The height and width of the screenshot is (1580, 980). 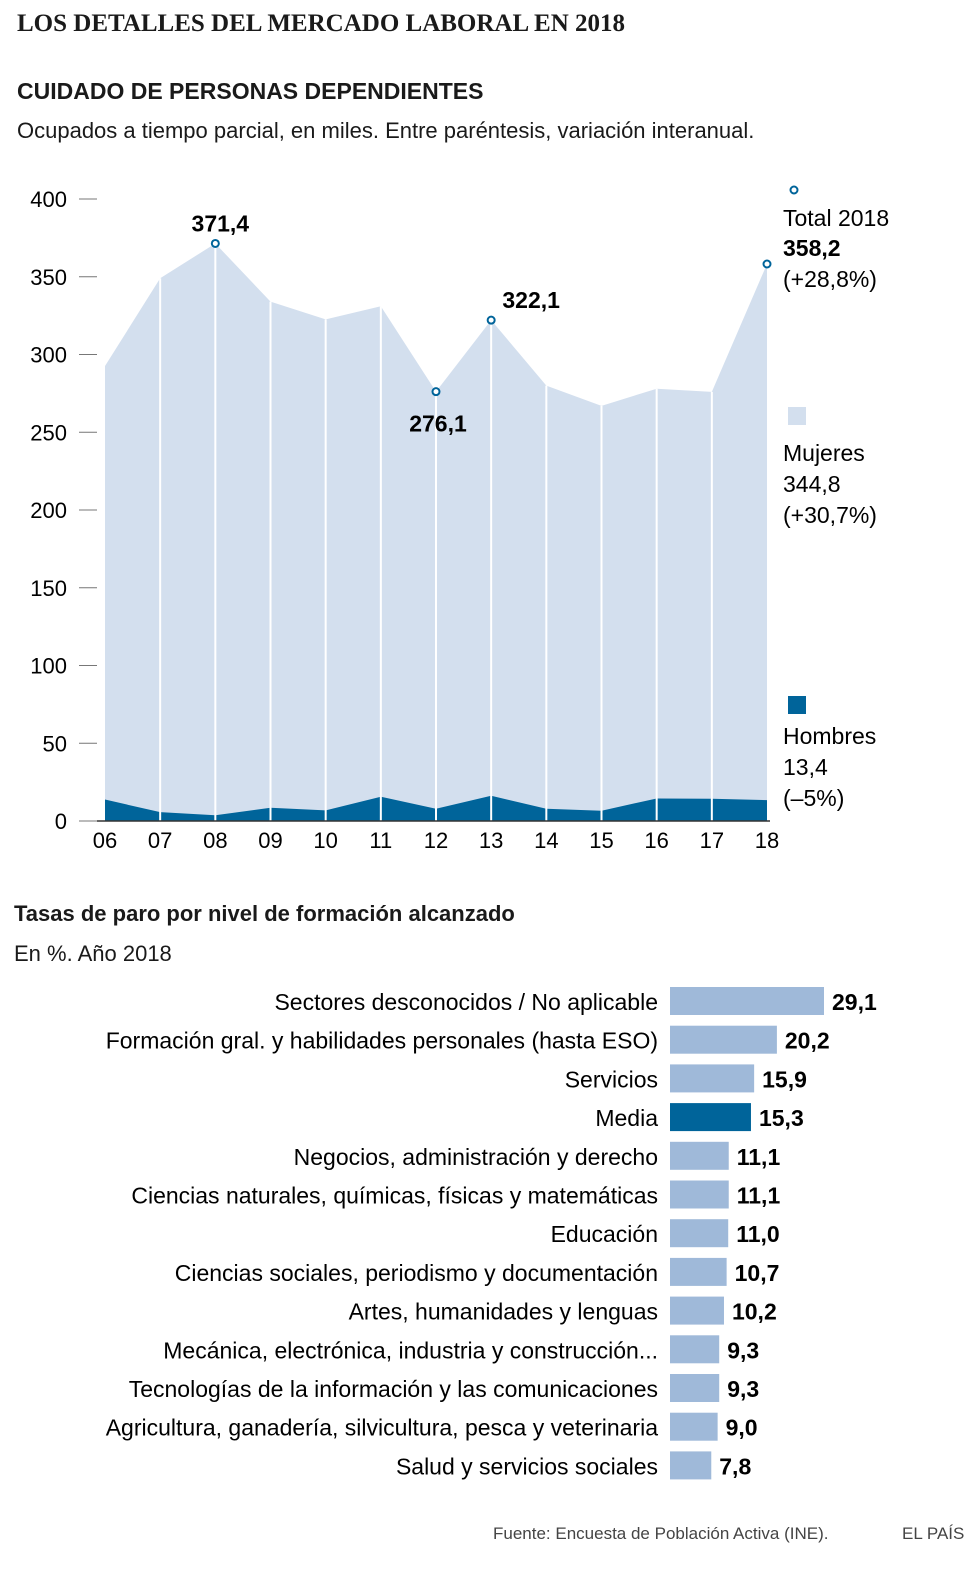 I want to click on data-label: 371,4, so click(x=221, y=223).